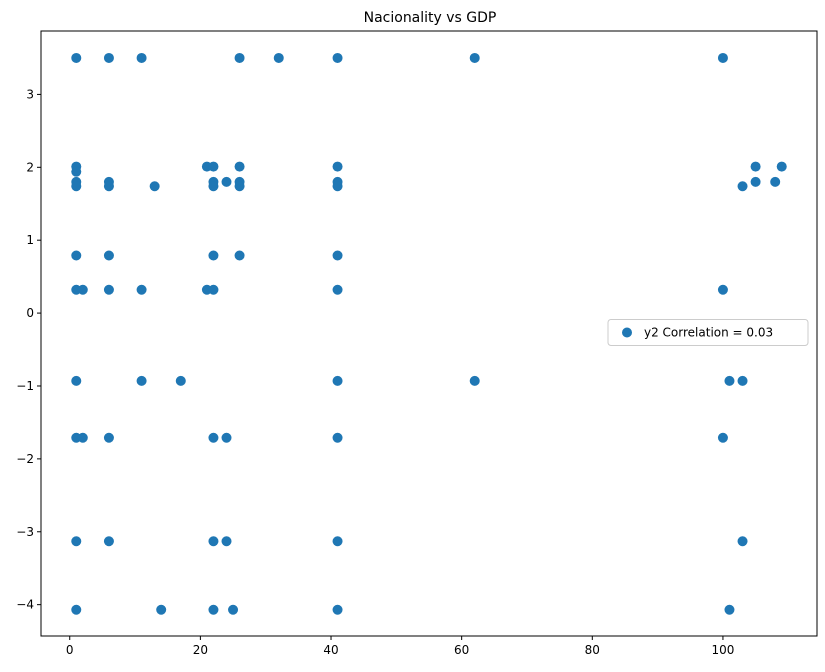 The width and height of the screenshot is (825, 672). What do you see at coordinates (25, 386) in the screenshot?
I see `y-tick-label: −1` at bounding box center [25, 386].